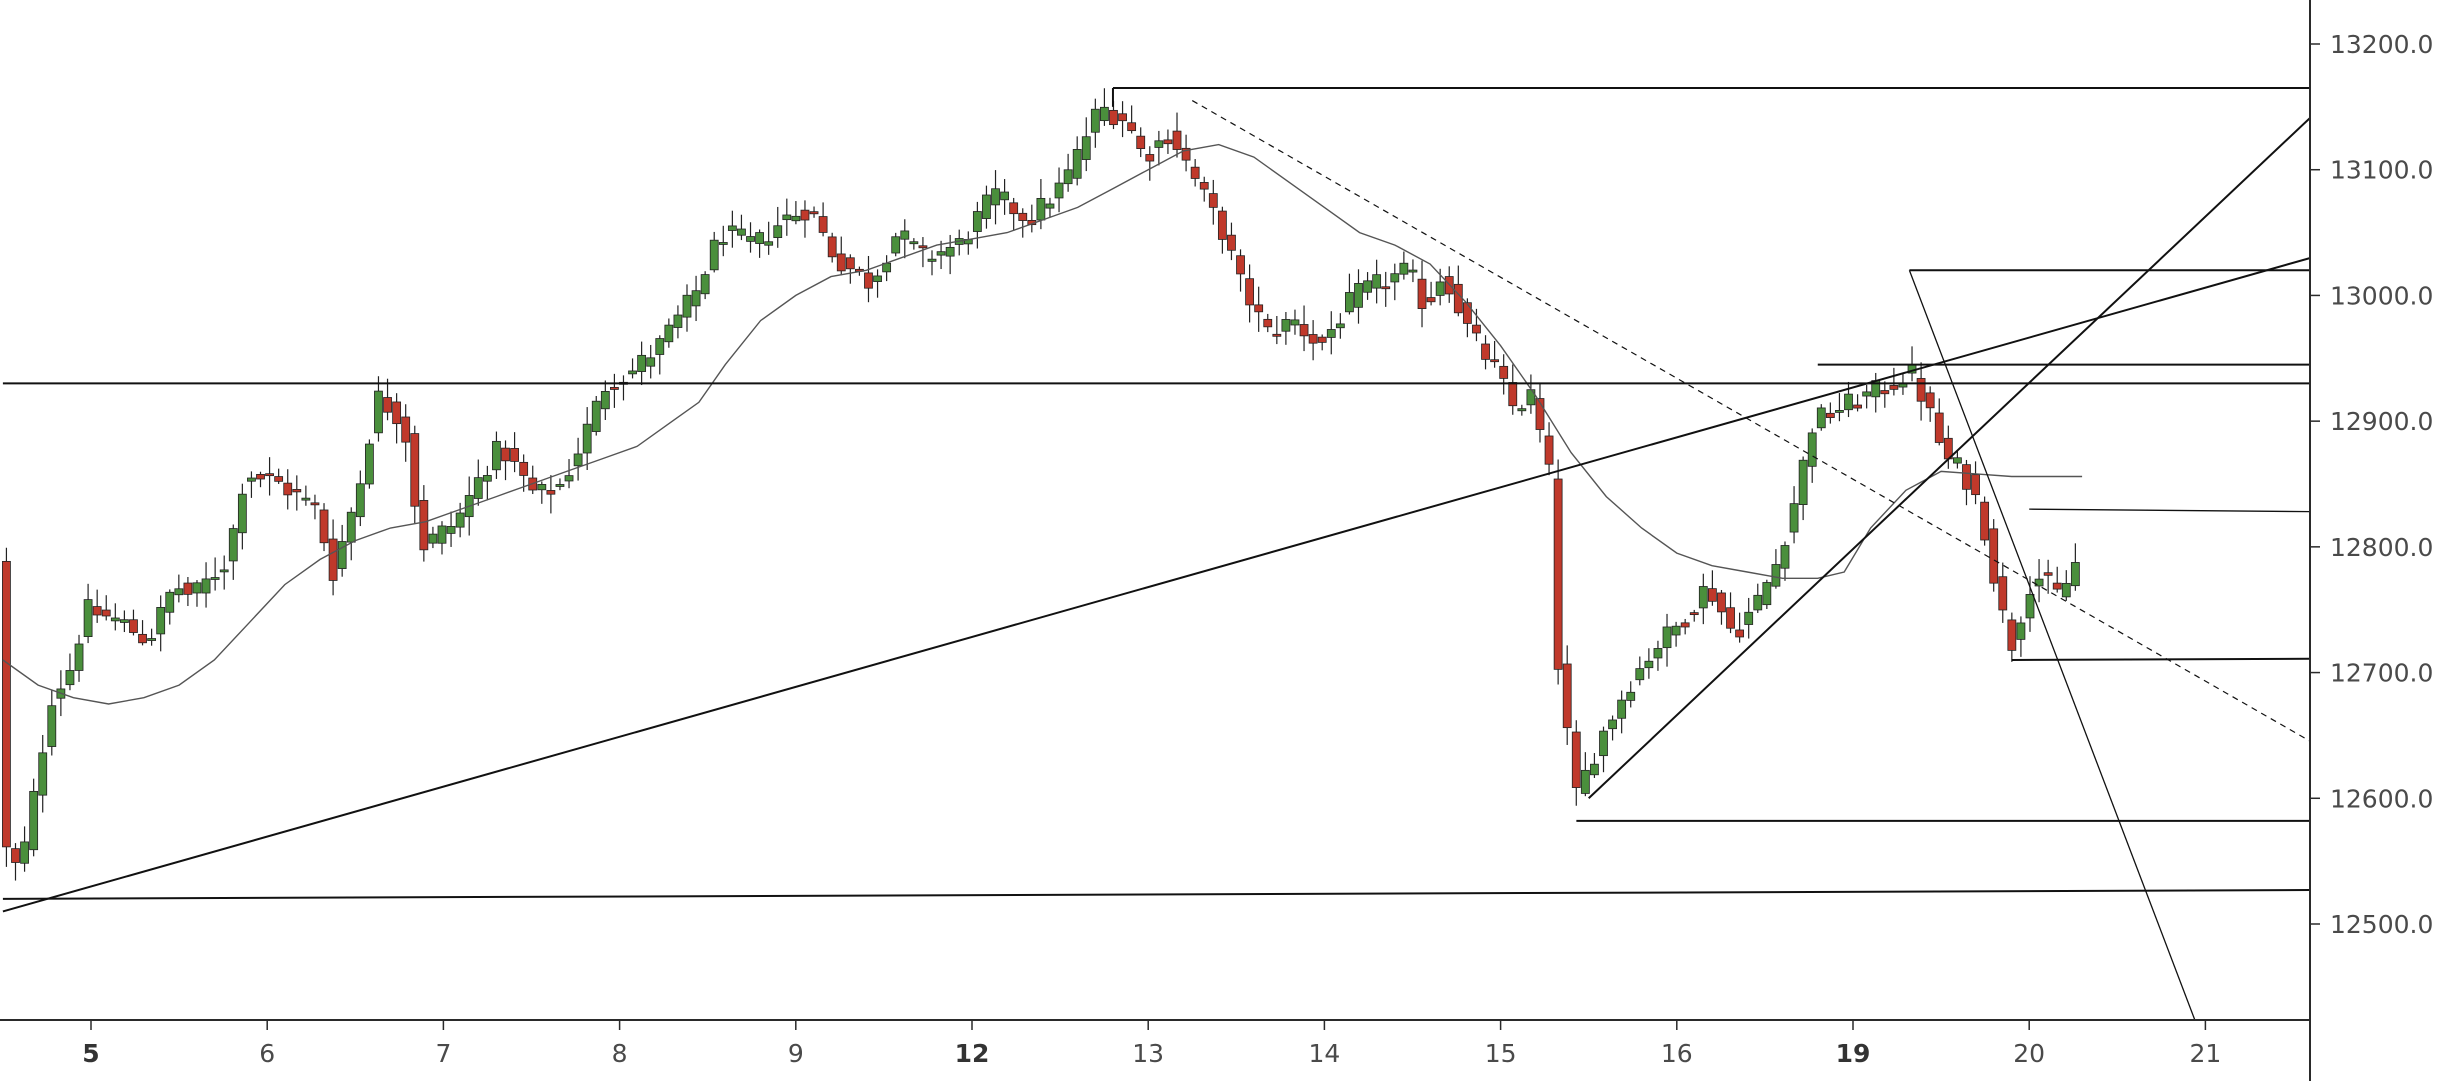 This screenshot has width=2446, height=1085. I want to click on time-axis: 5 6 7 8 9 12 13 14 15 16 19 20 21, so click(1155, 1043).